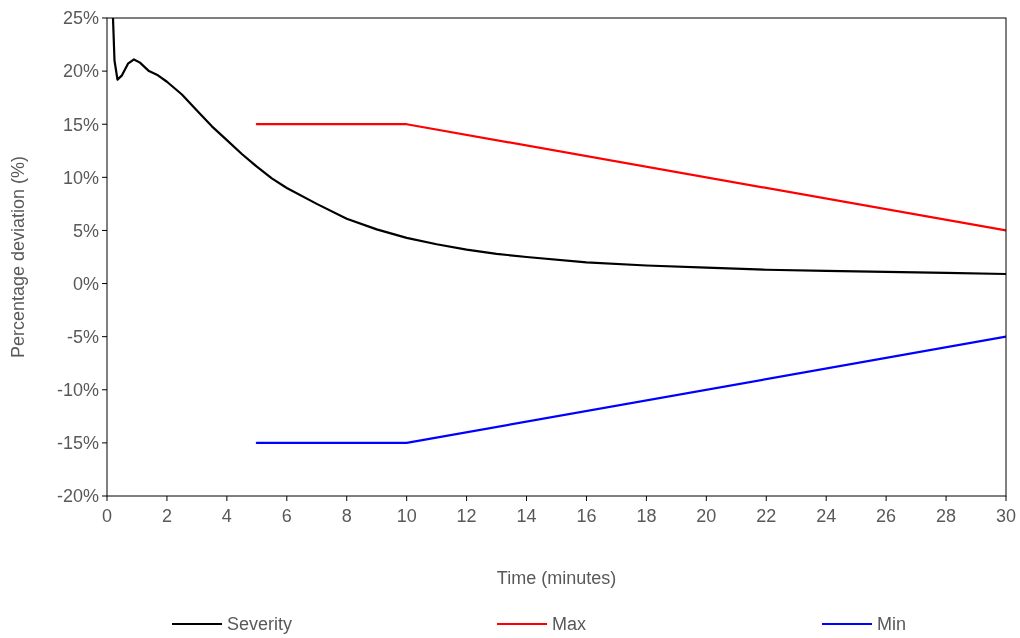  What do you see at coordinates (77, 390) in the screenshot?
I see `y-tick-label: -10%` at bounding box center [77, 390].